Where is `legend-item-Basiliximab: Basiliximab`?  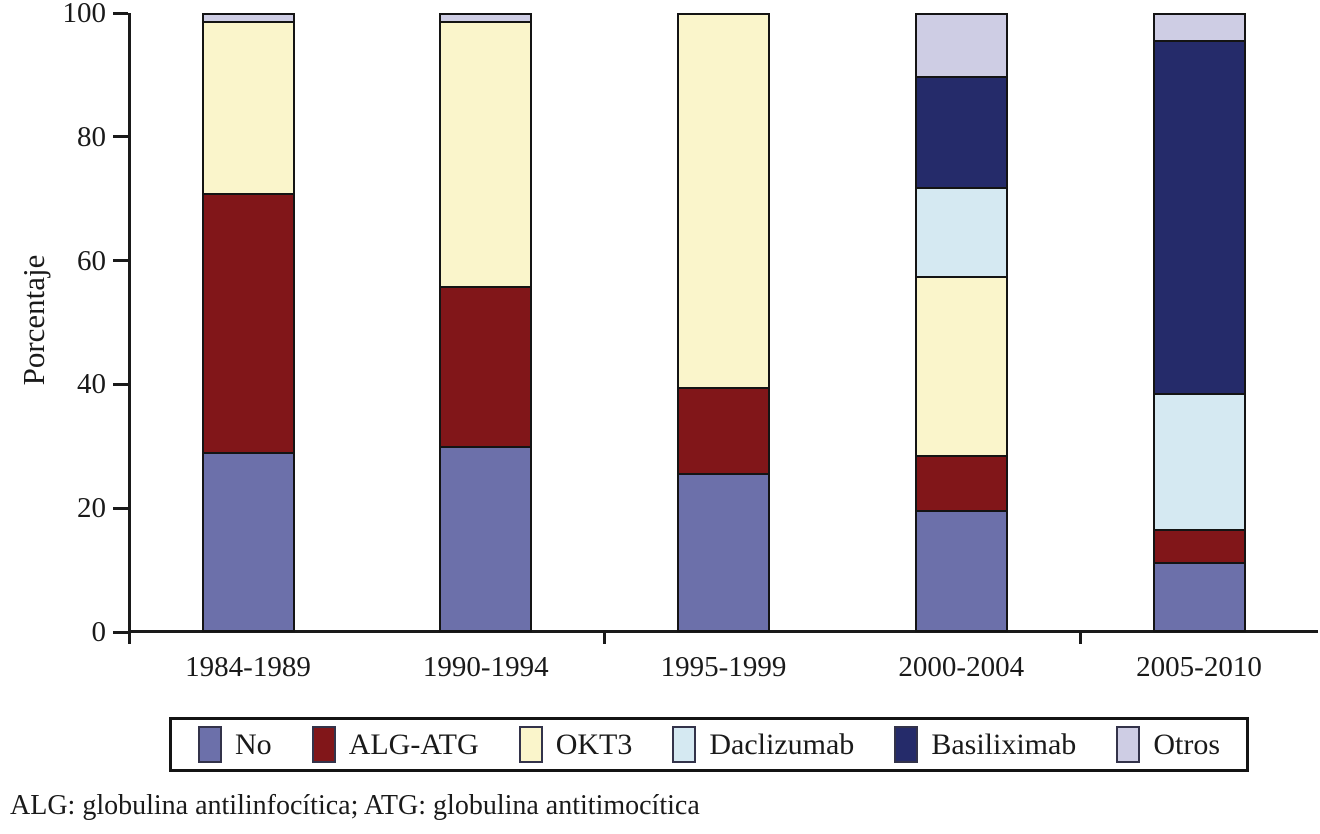 legend-item-Basiliximab: Basiliximab is located at coordinates (985, 744).